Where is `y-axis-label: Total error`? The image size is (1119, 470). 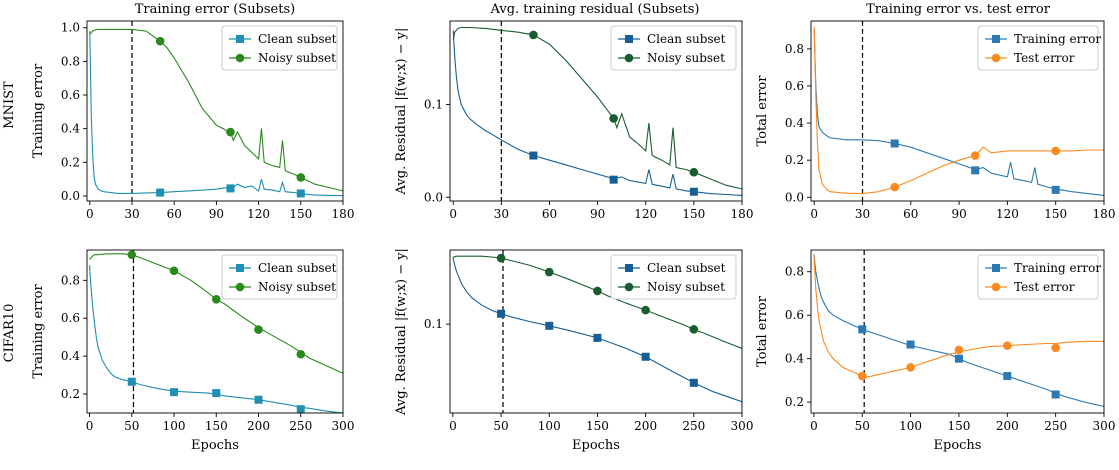 y-axis-label: Total error is located at coordinates (762, 111).